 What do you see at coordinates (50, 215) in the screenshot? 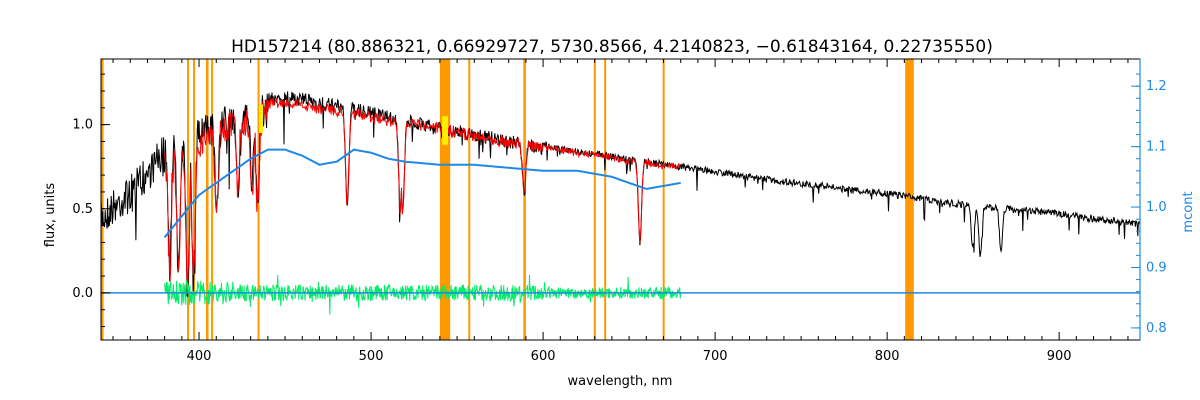
I see `y-axis-label: flux, units` at bounding box center [50, 215].